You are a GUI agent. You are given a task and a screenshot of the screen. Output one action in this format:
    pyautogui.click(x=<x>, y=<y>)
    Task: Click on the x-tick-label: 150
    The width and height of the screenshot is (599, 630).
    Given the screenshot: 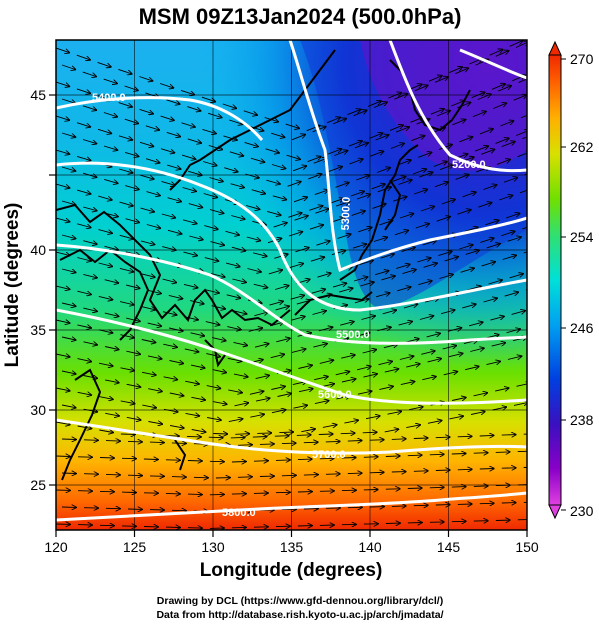 What is the action you would take?
    pyautogui.click(x=527, y=547)
    